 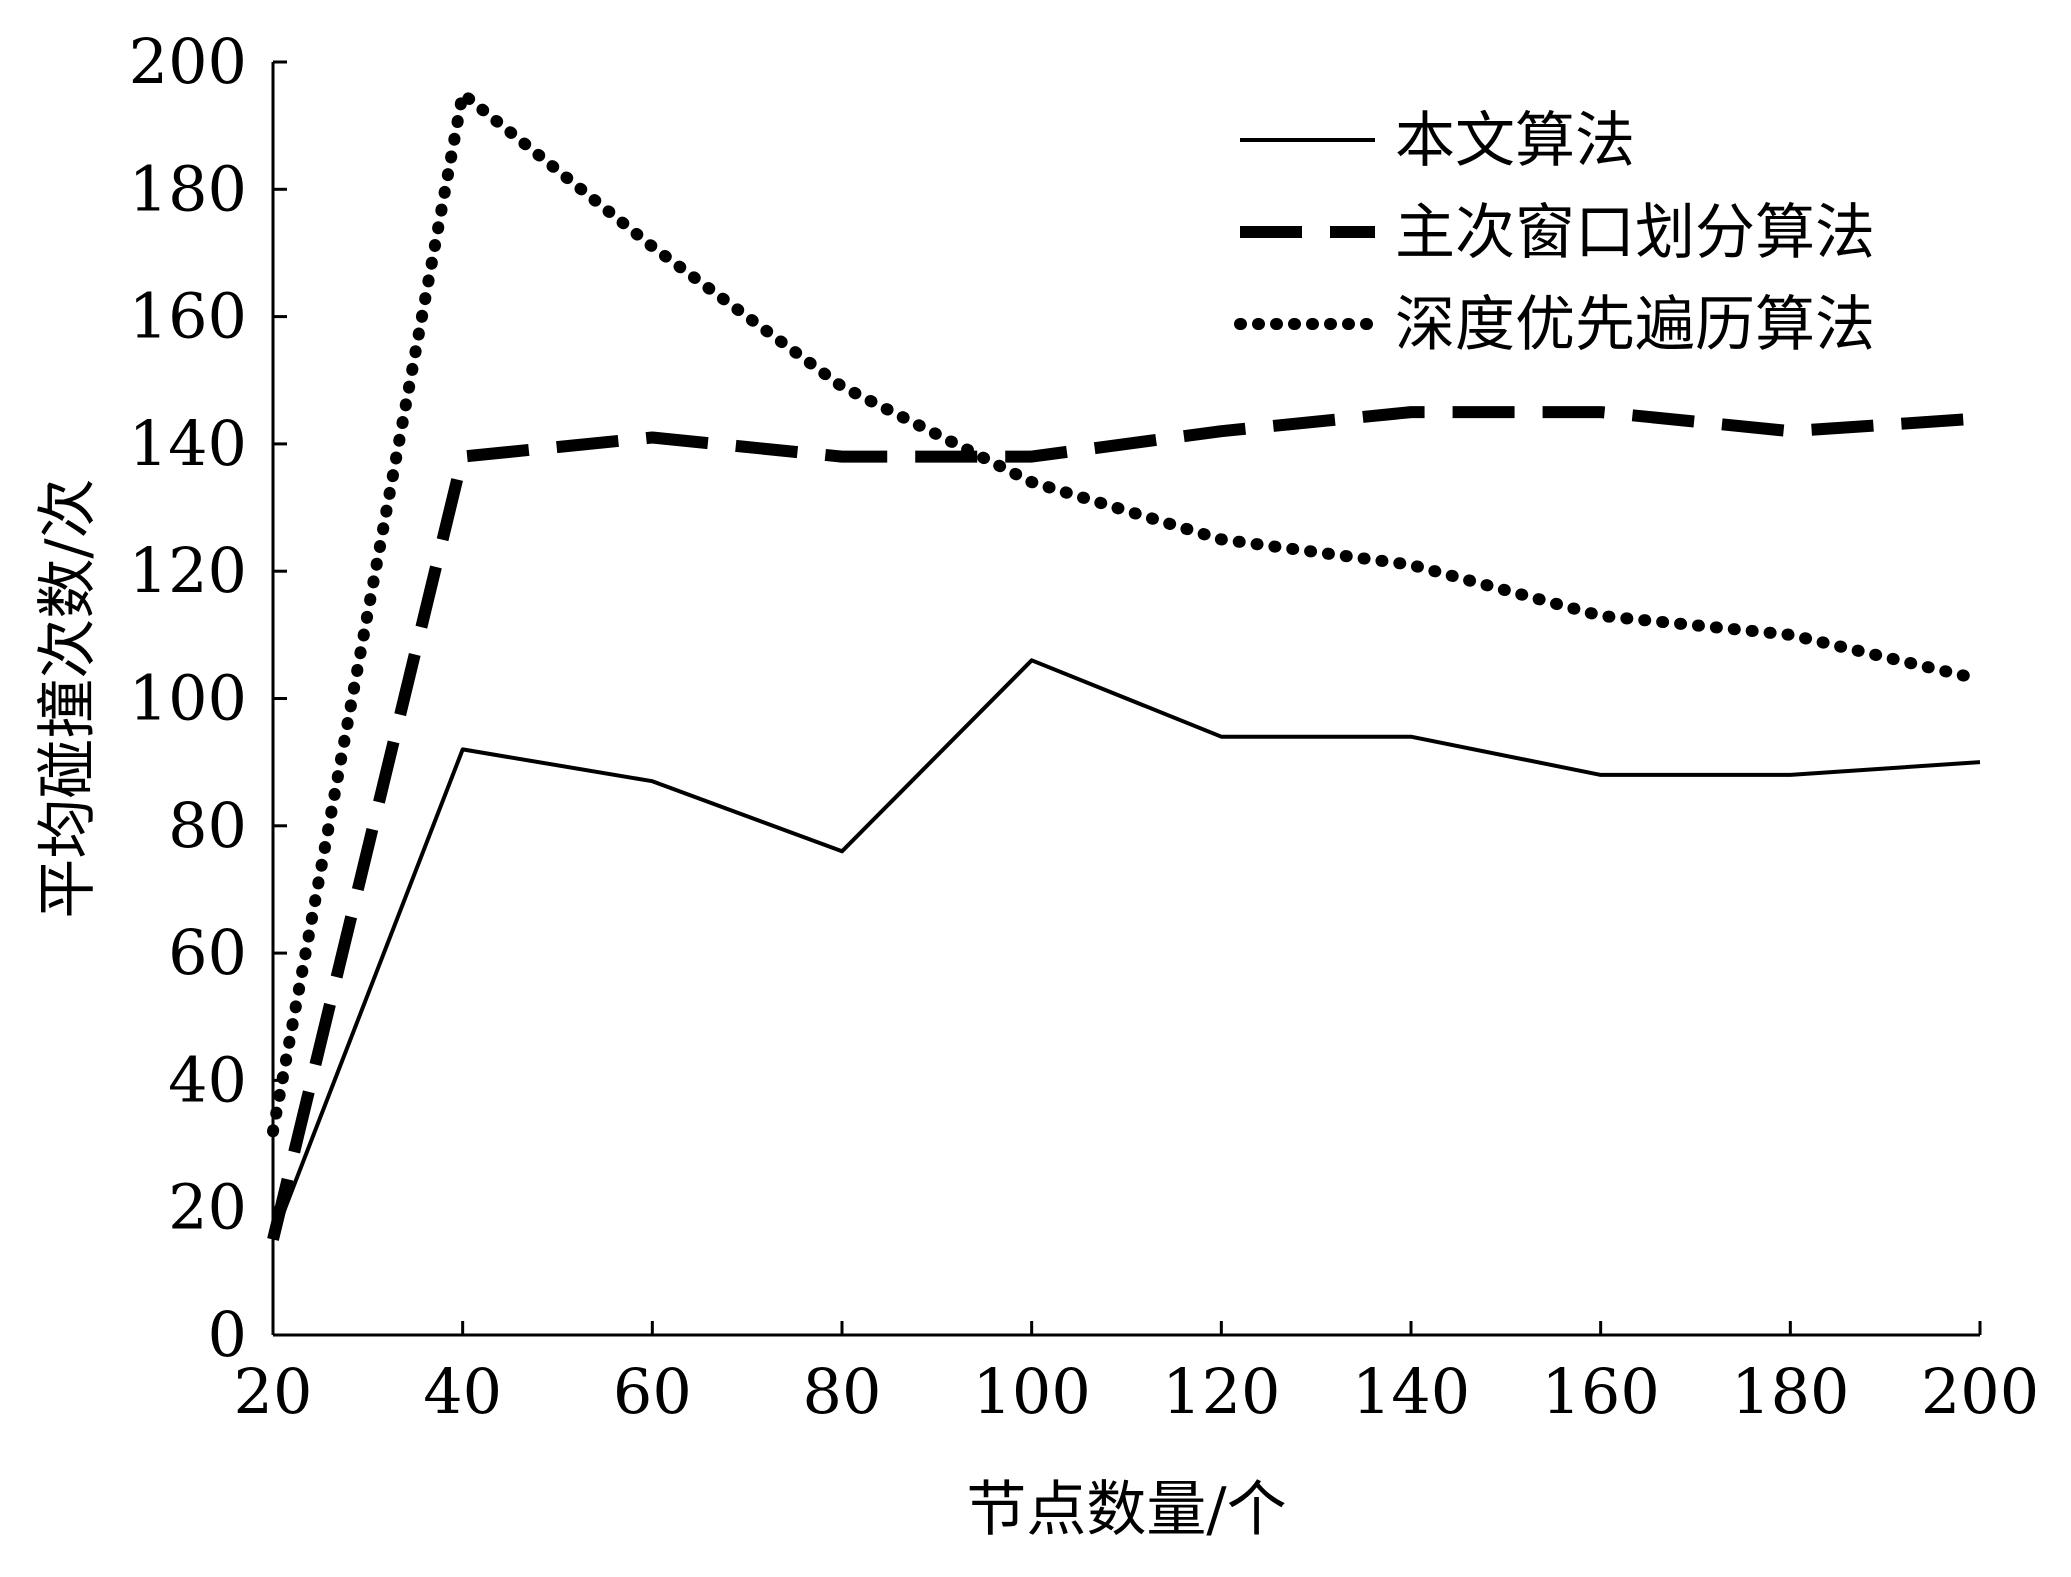 What do you see at coordinates (462, 1391) in the screenshot?
I see `x-tick-label: 40` at bounding box center [462, 1391].